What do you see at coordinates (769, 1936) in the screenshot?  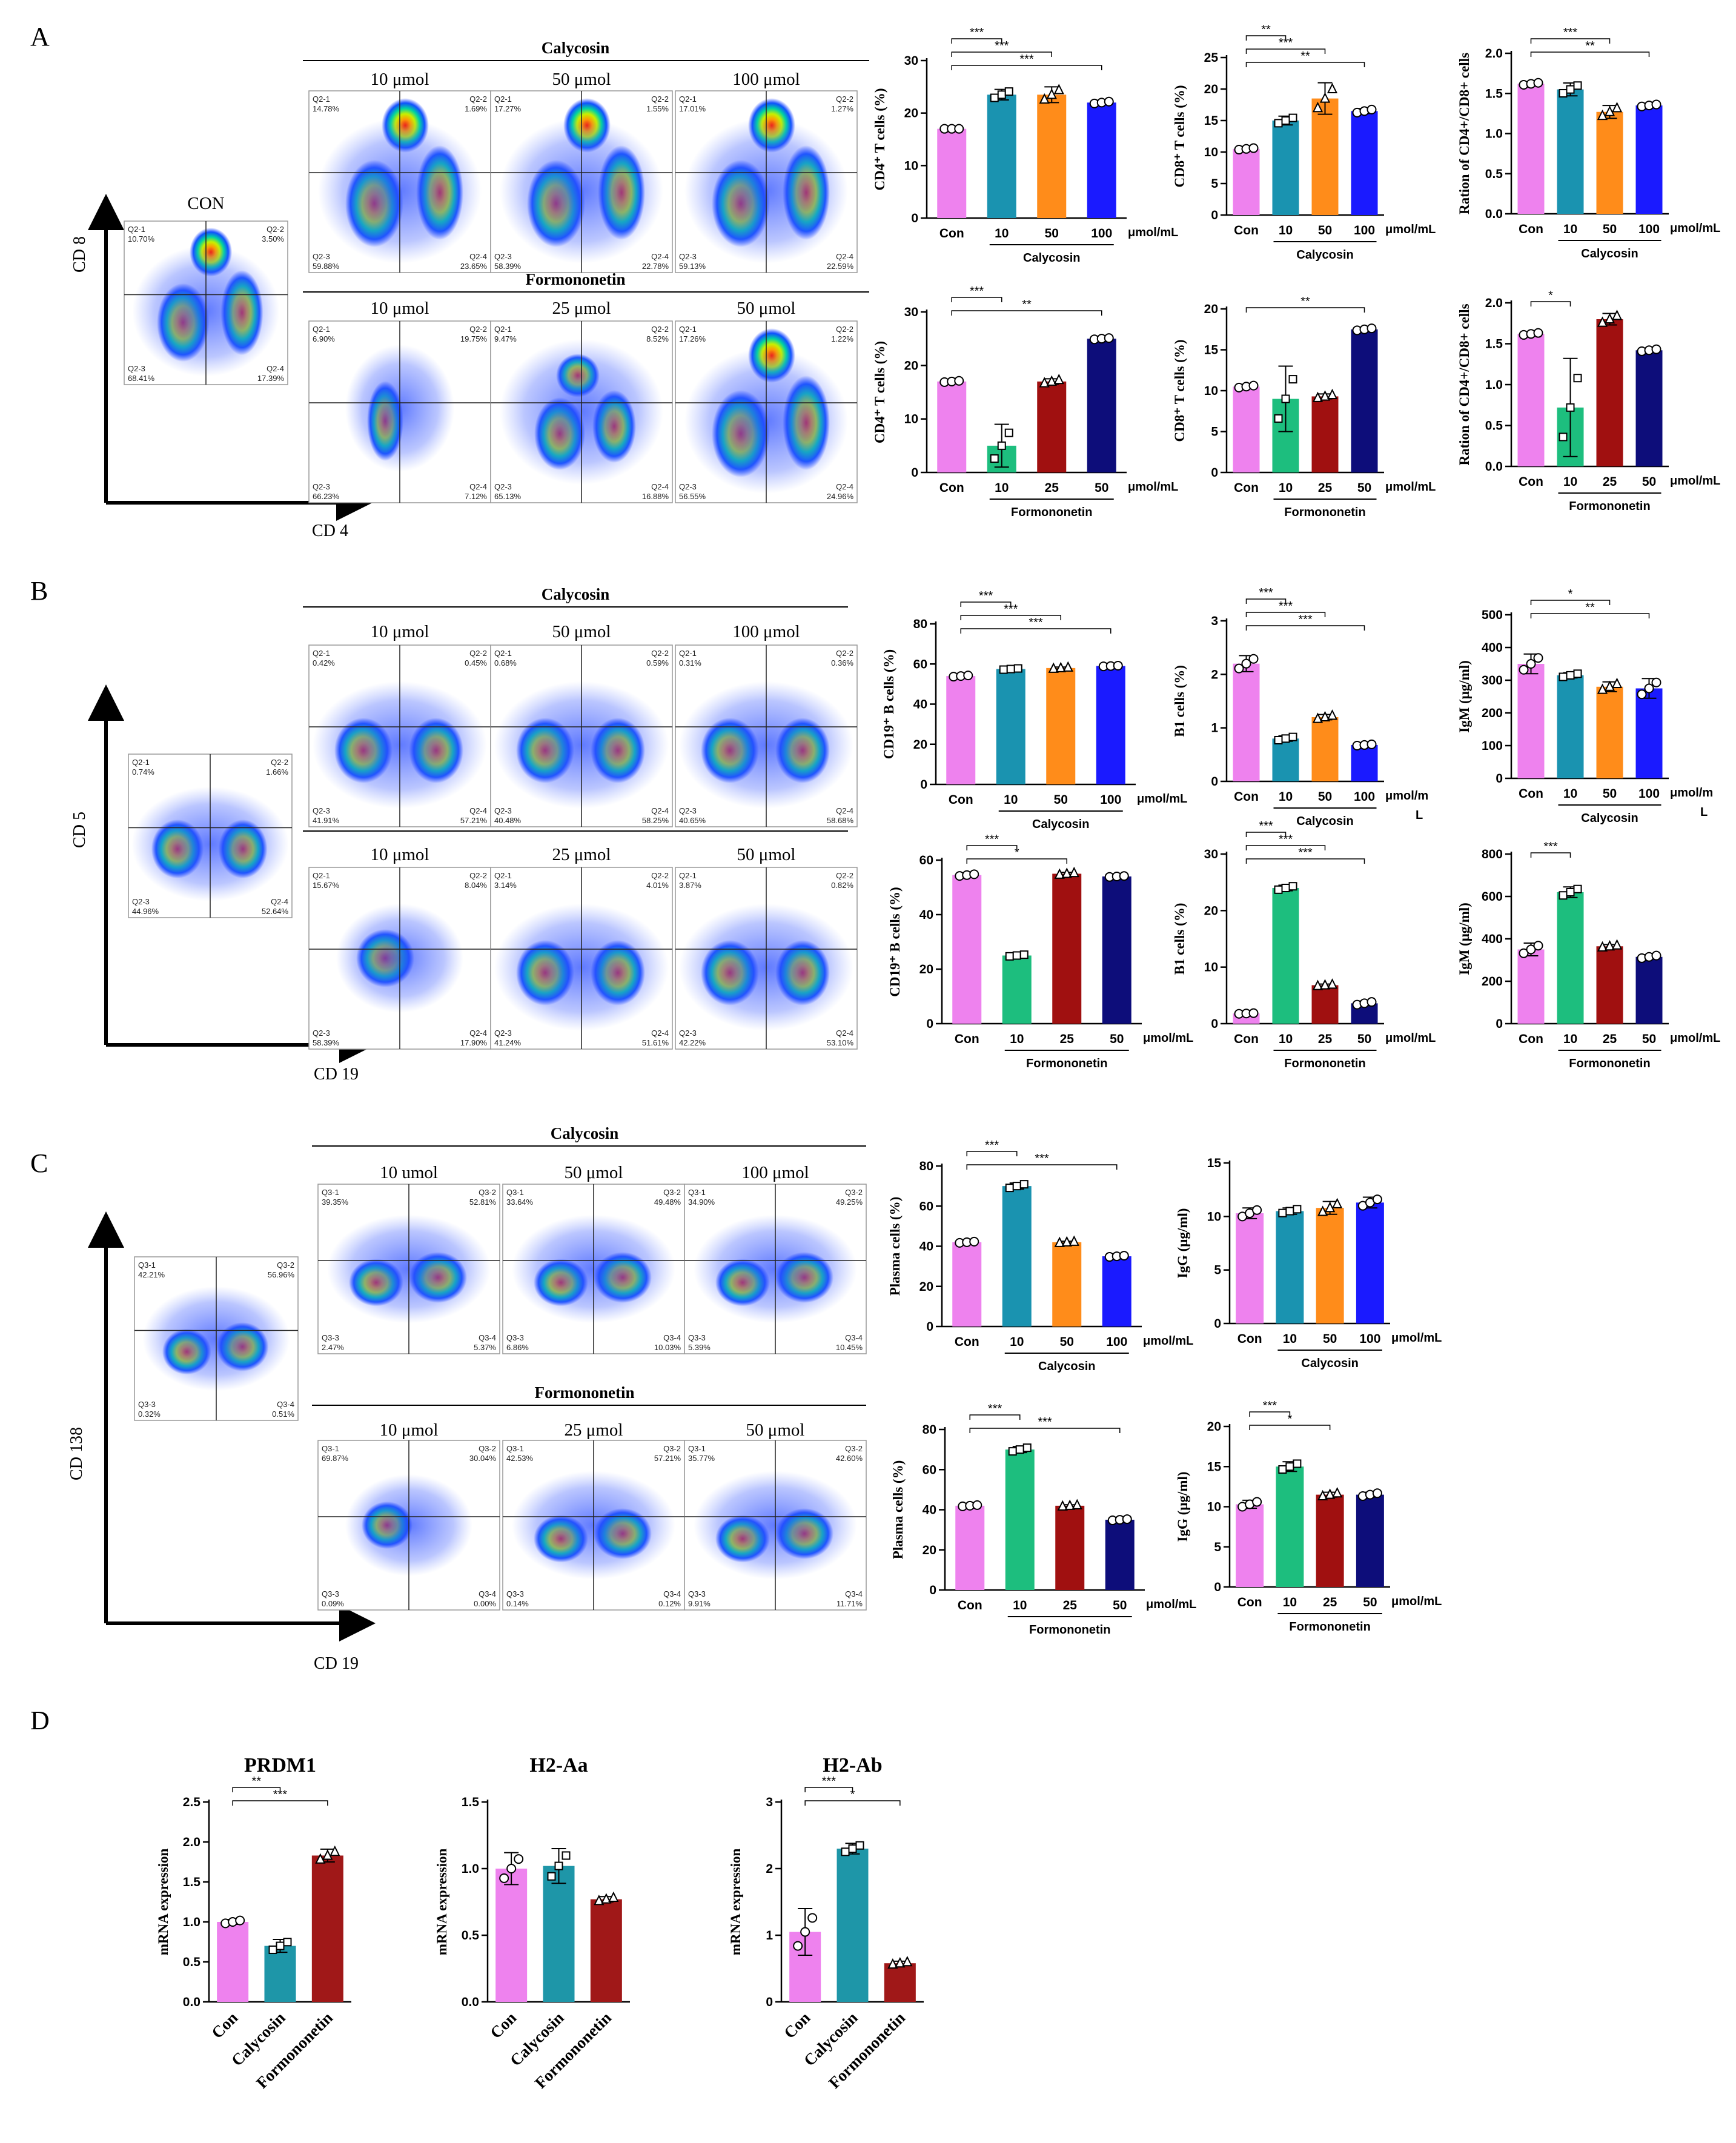 I see `y-tick-label: 1` at bounding box center [769, 1936].